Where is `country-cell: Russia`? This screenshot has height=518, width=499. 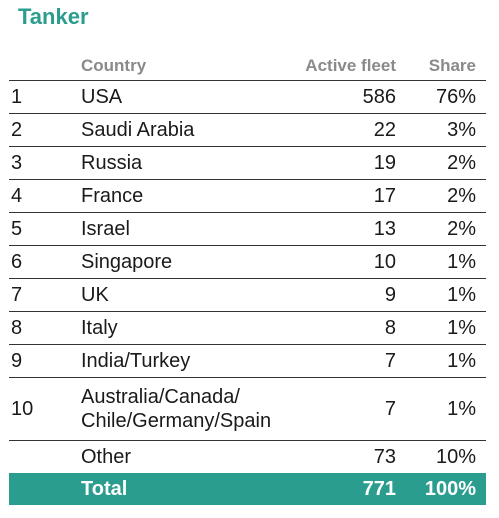
country-cell: Russia is located at coordinates (183, 163).